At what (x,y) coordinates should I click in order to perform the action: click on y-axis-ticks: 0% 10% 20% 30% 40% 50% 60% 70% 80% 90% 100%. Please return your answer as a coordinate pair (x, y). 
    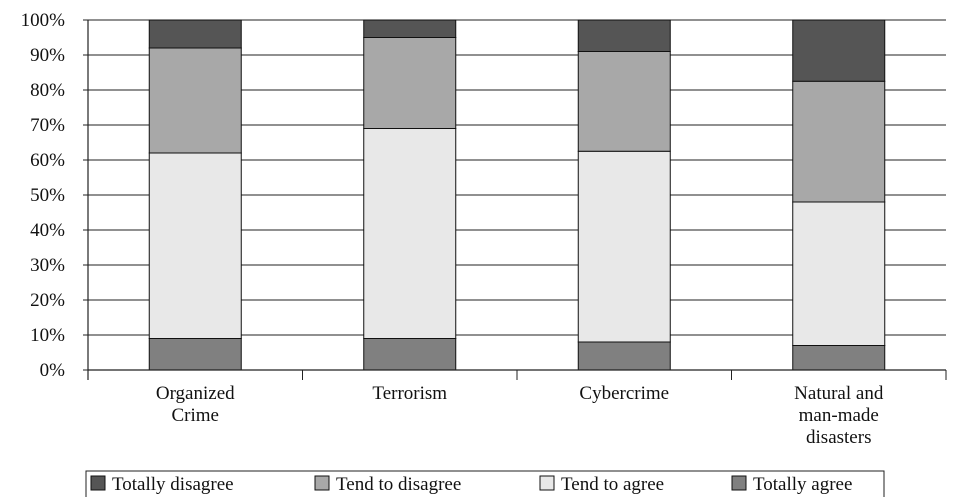
    Looking at the image, I should click on (54, 195).